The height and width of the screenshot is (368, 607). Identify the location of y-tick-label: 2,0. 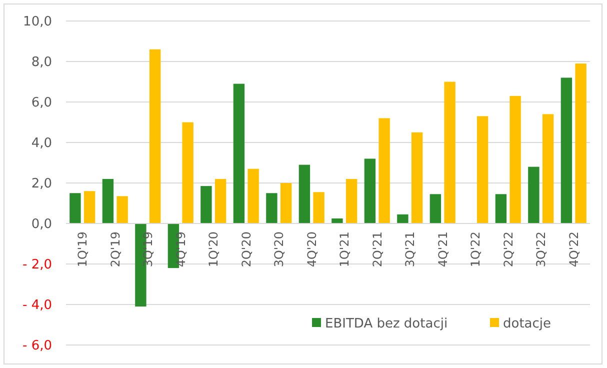
(41, 184).